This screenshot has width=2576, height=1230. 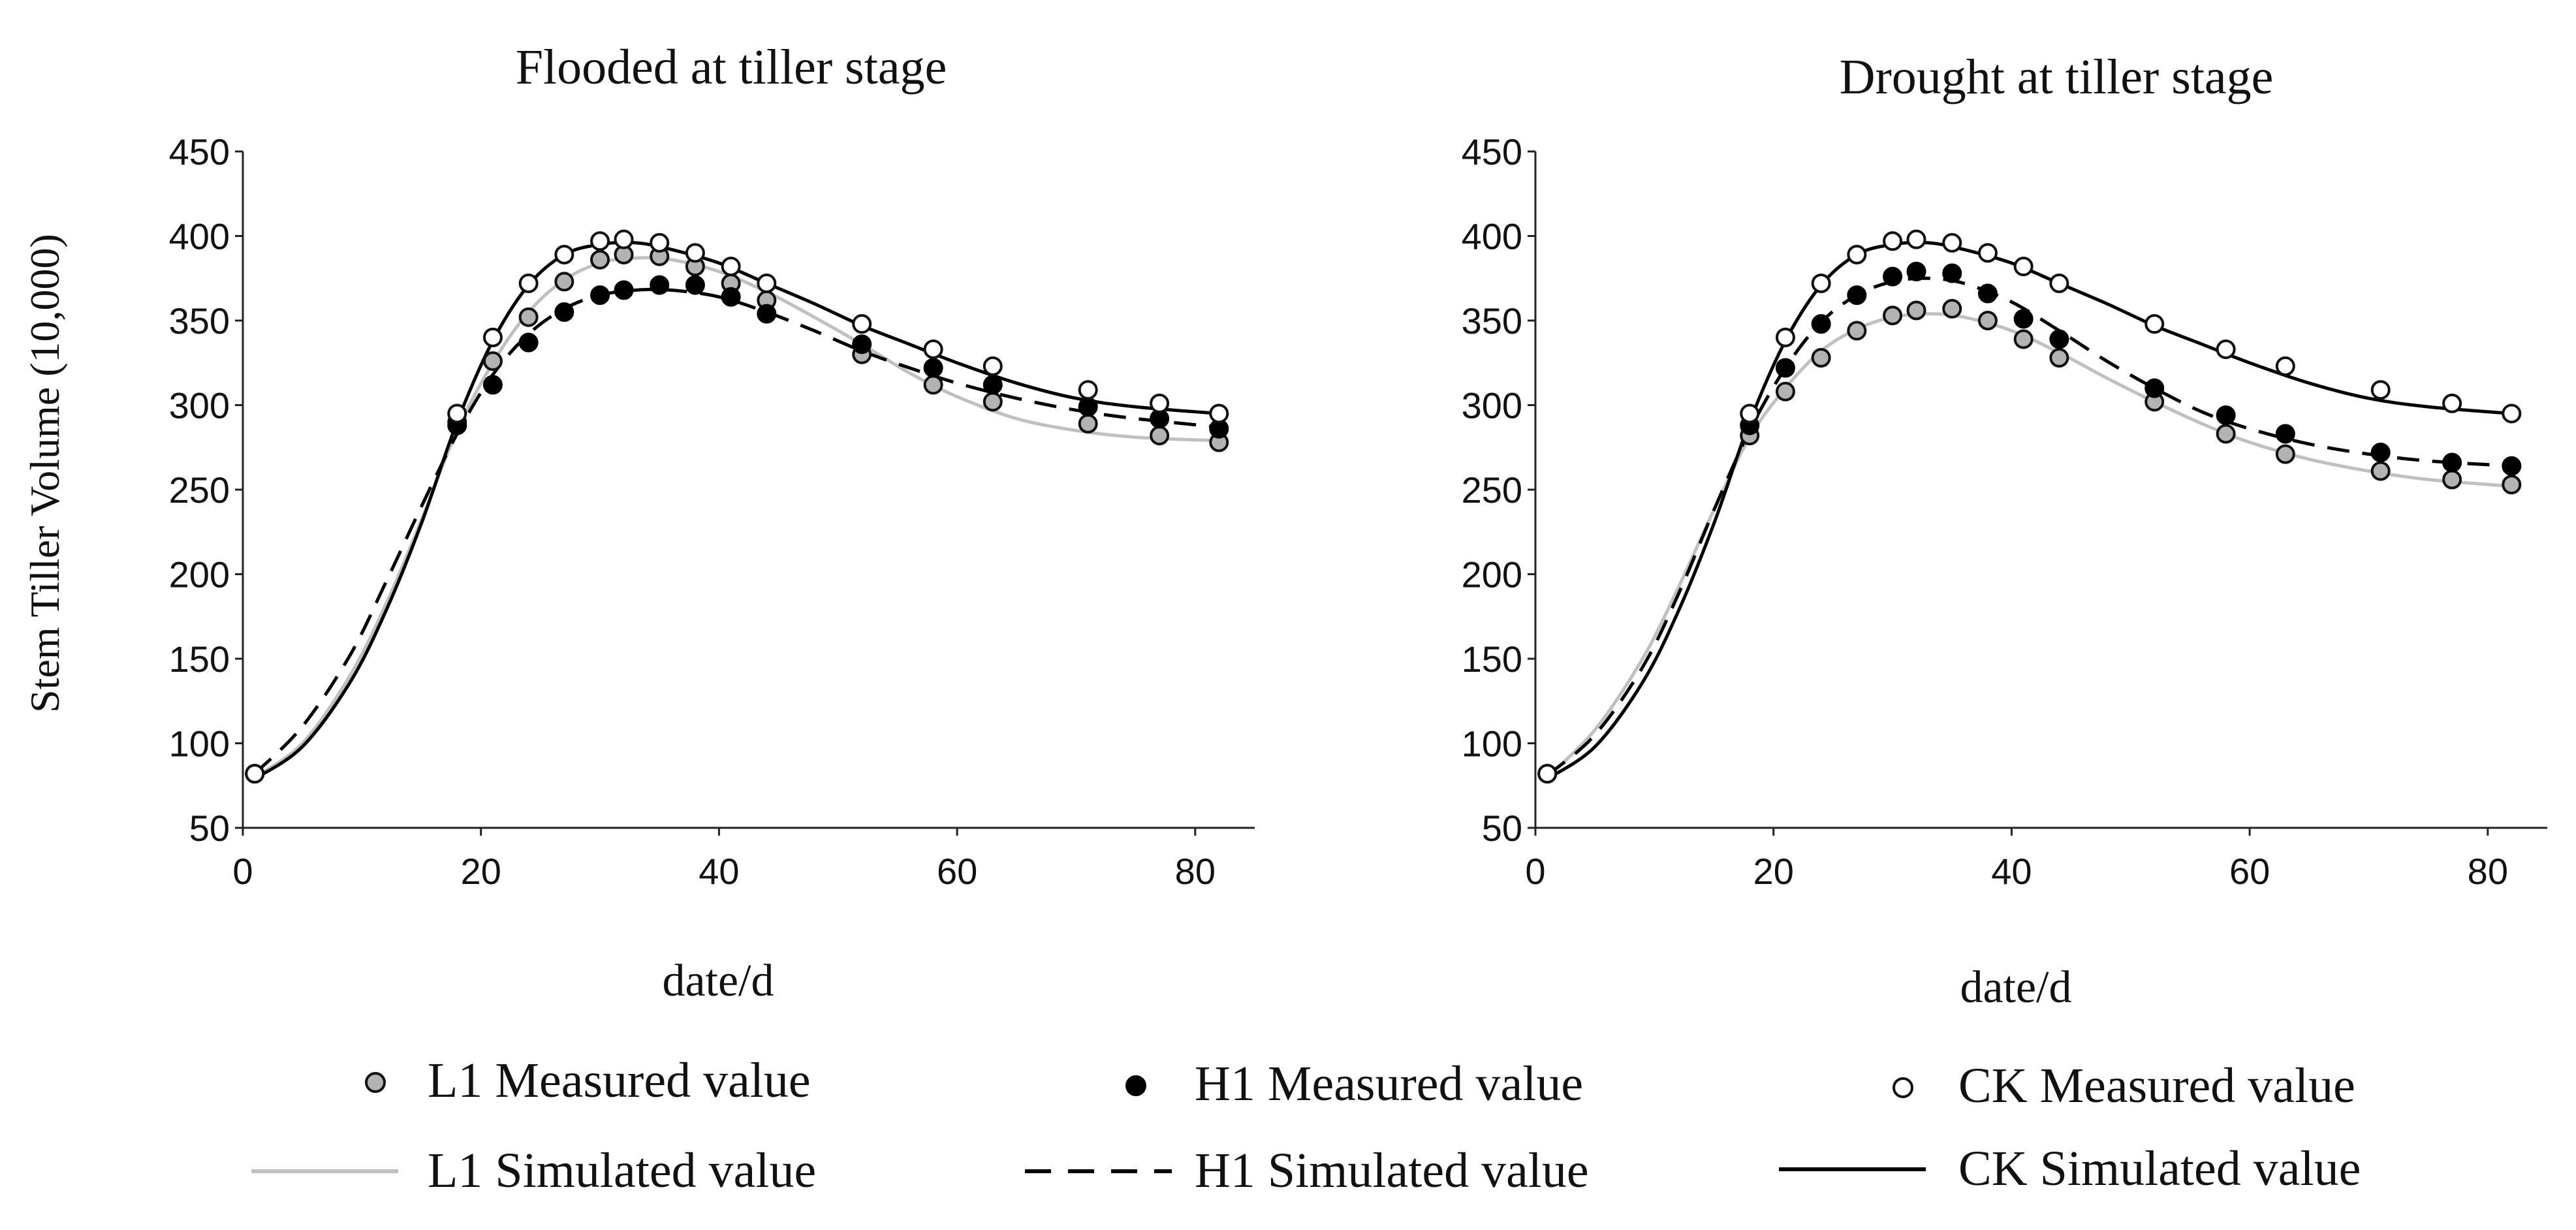 I want to click on legend-item: L1 Measured value, so click(x=588, y=1080).